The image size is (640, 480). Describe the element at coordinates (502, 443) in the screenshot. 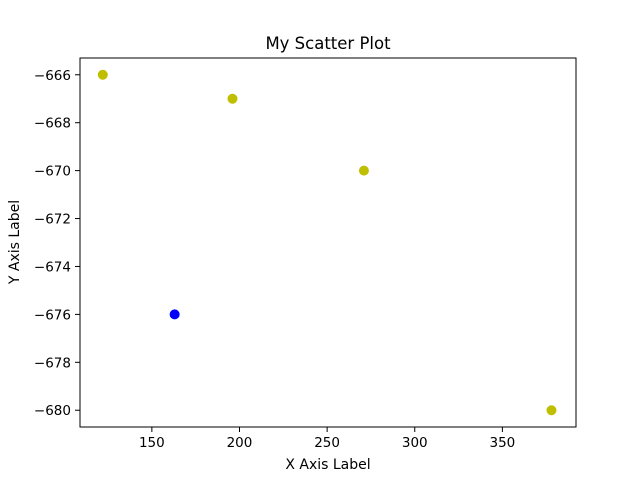

I see `x-tick-label: 350` at that location.